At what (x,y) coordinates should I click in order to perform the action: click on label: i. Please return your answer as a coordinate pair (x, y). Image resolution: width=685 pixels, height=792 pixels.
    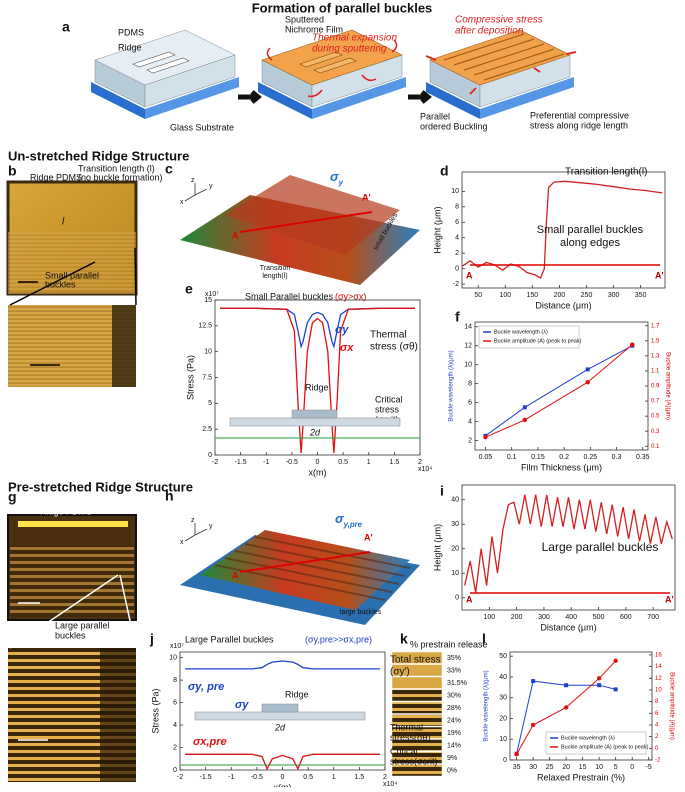
    Looking at the image, I should click on (442, 491).